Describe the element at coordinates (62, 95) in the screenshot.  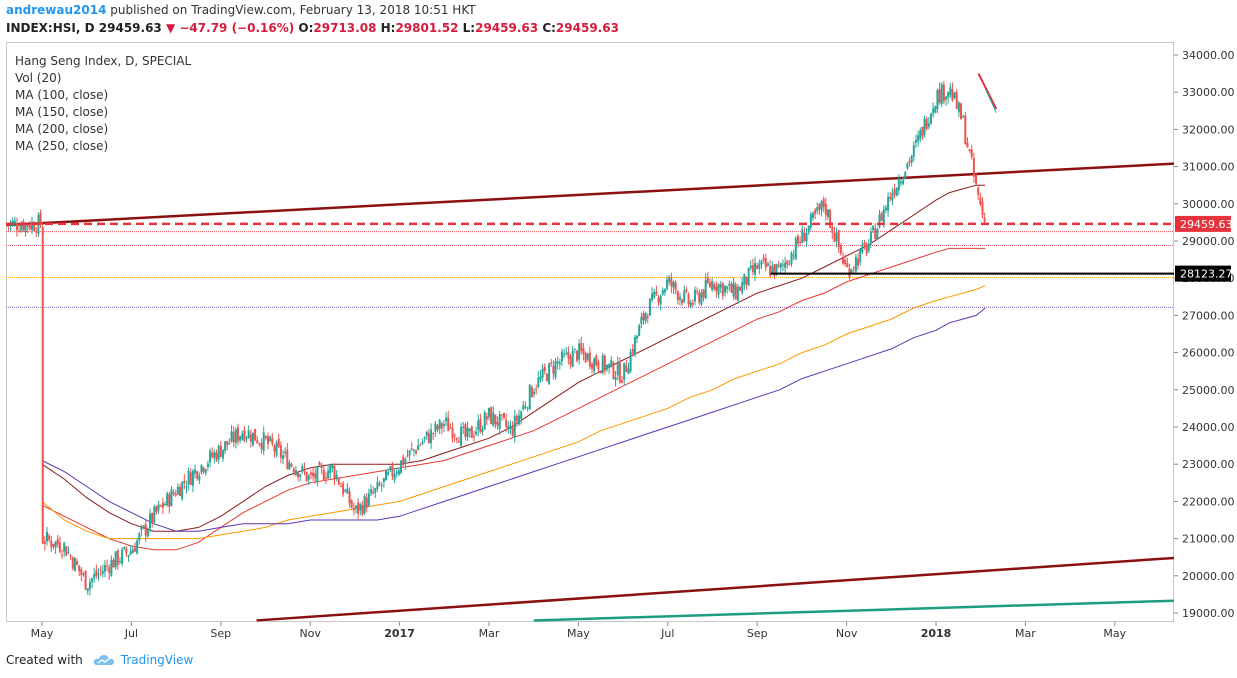
I see `legend-item-ma100: MA (100, close)` at that location.